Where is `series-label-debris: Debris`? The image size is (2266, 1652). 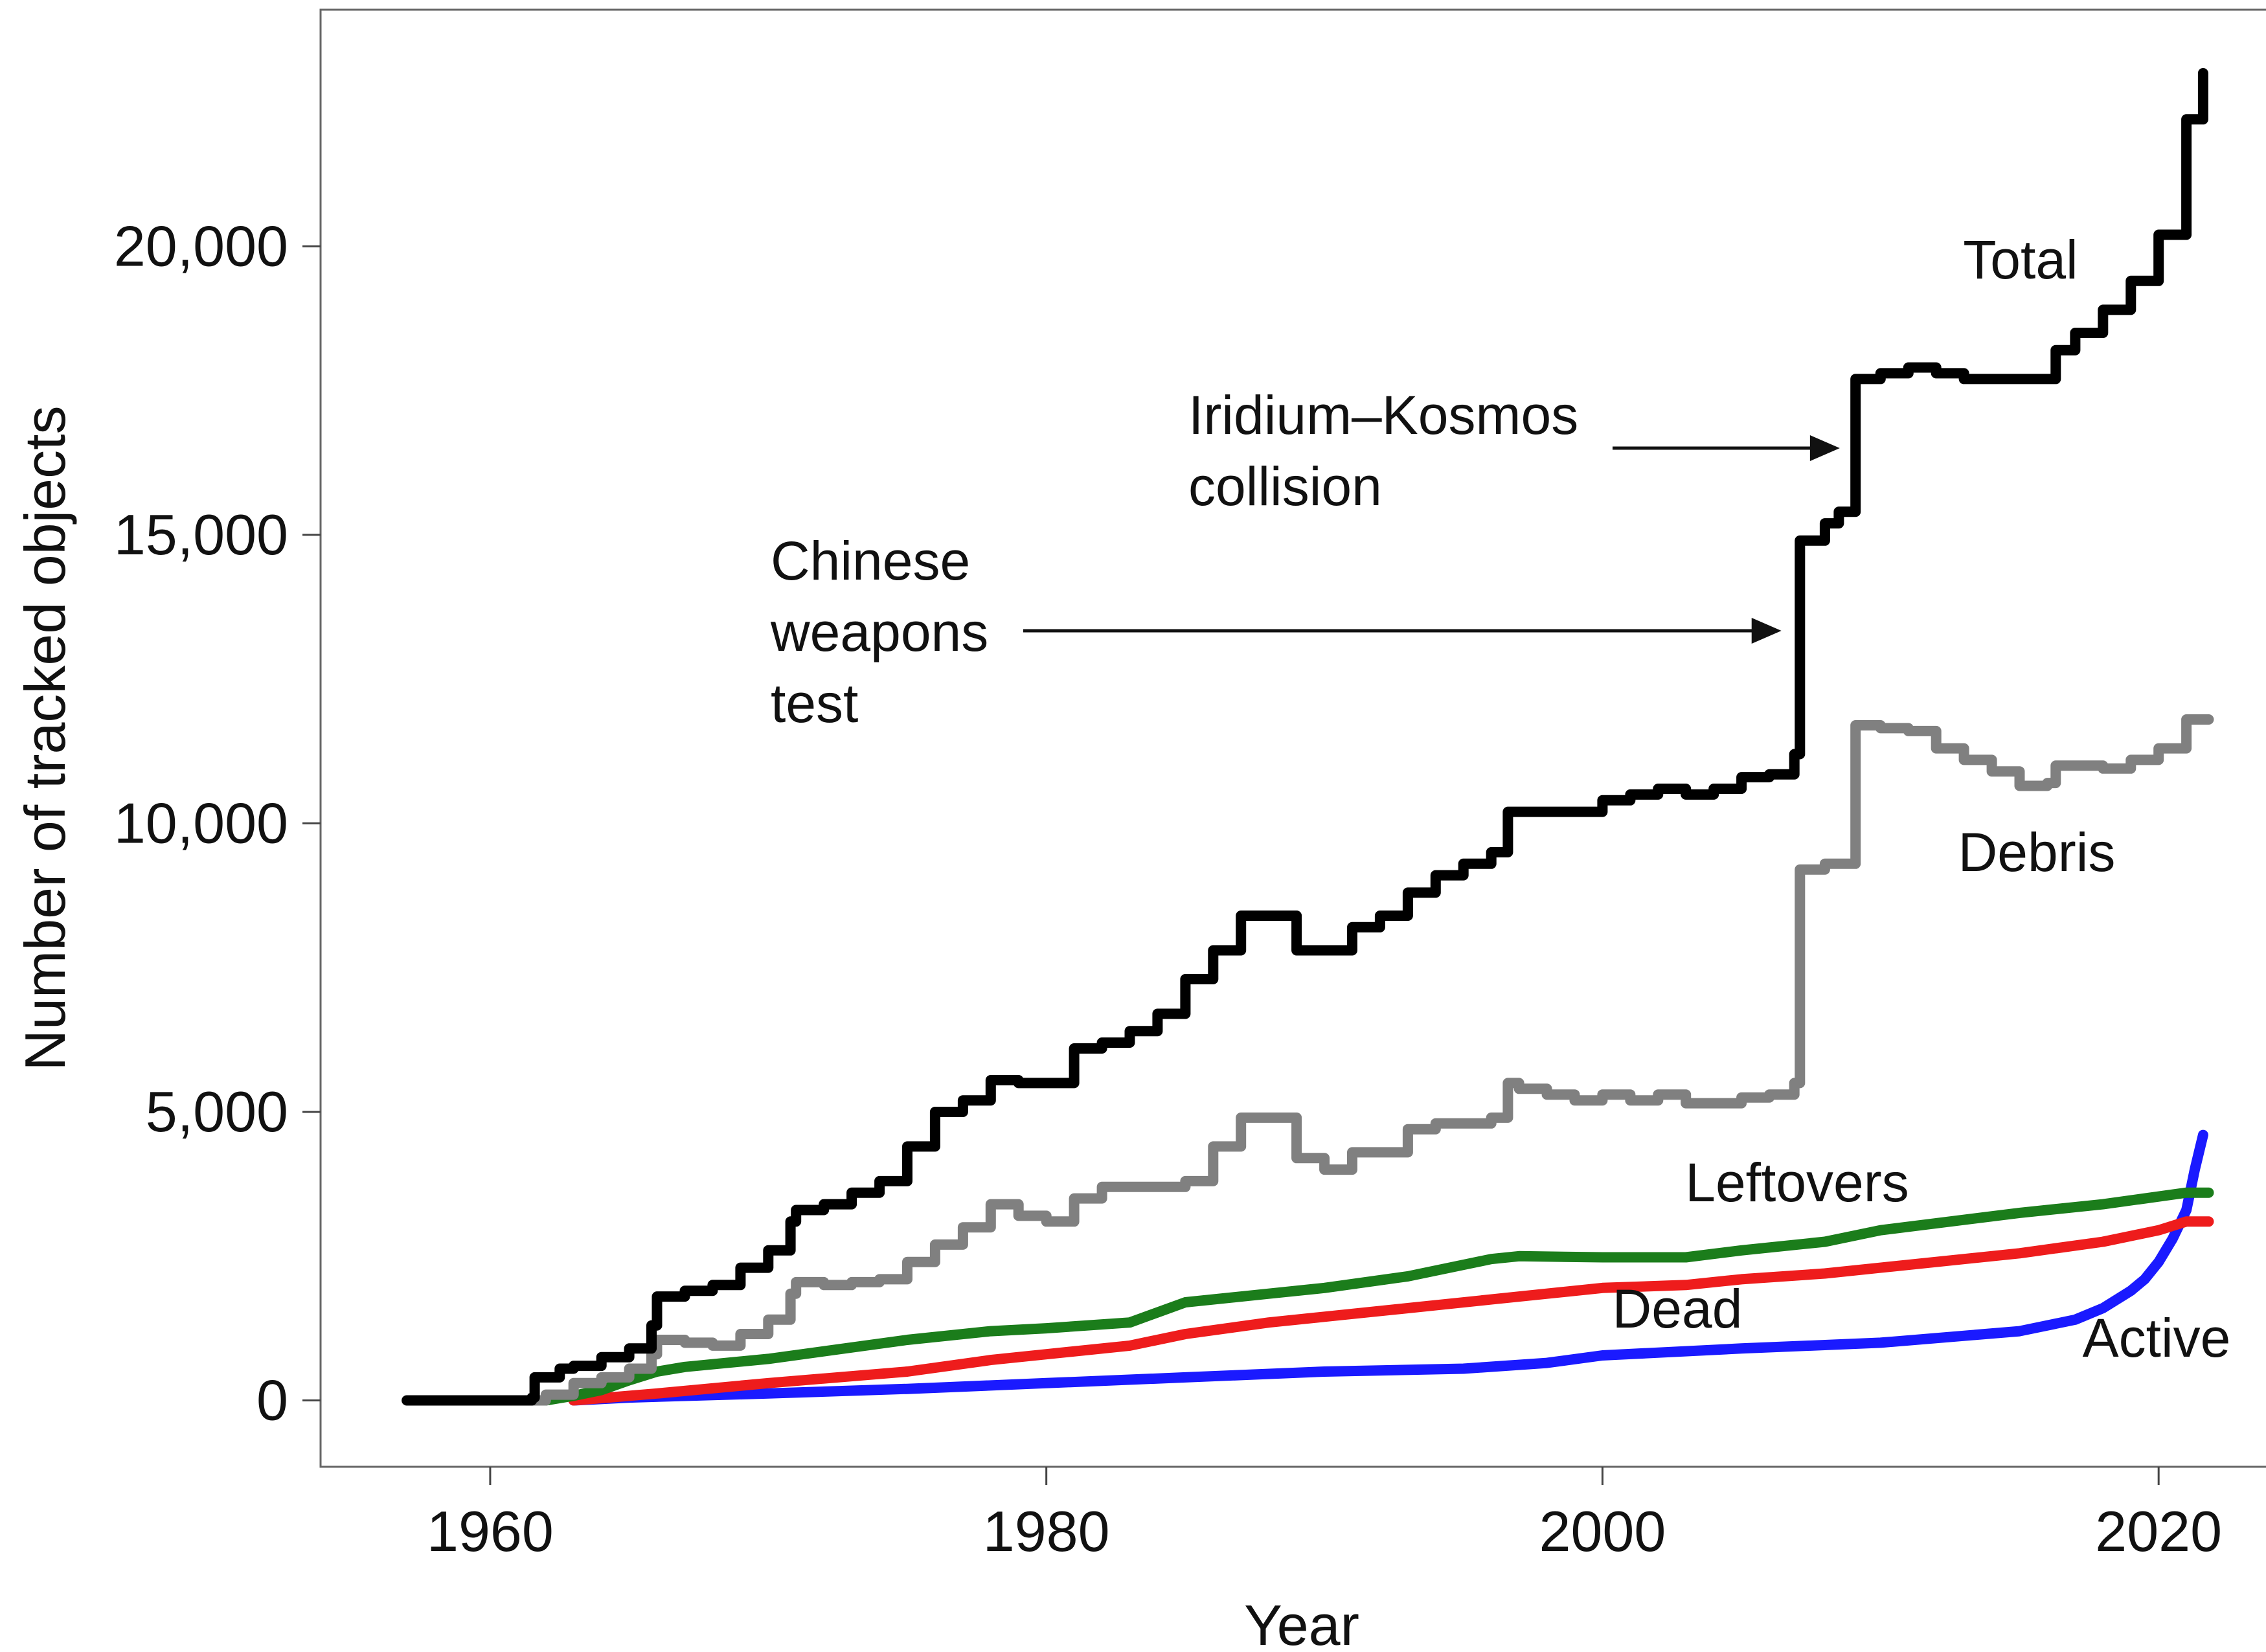 series-label-debris: Debris is located at coordinates (2037, 853).